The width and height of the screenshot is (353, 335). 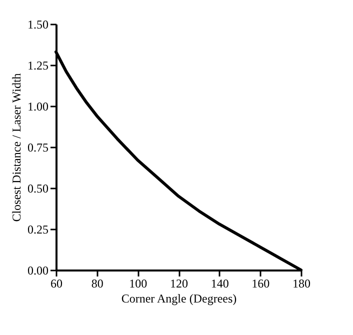 I want to click on y-tick-label: 0.50, so click(x=38, y=189).